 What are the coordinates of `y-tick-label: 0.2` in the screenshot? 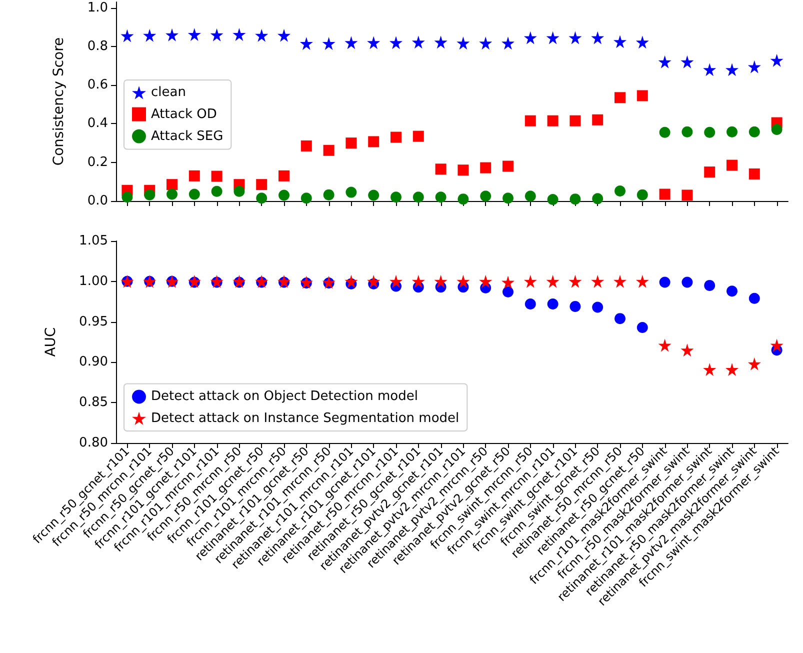 It's located at (97, 162).